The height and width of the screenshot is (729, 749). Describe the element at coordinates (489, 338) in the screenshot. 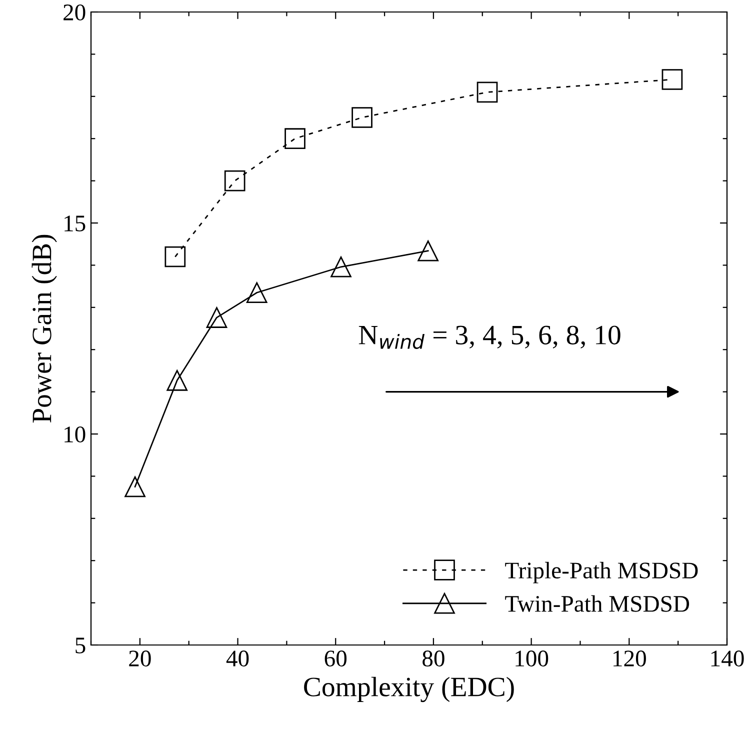

I see `annotation: N$_{wind}$ = 3, 4, 5, 6, 8, 10` at that location.